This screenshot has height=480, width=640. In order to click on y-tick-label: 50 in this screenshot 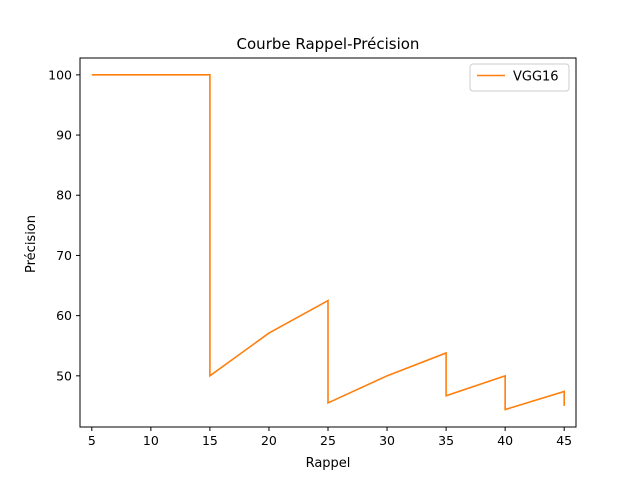, I will do `click(64, 375)`.